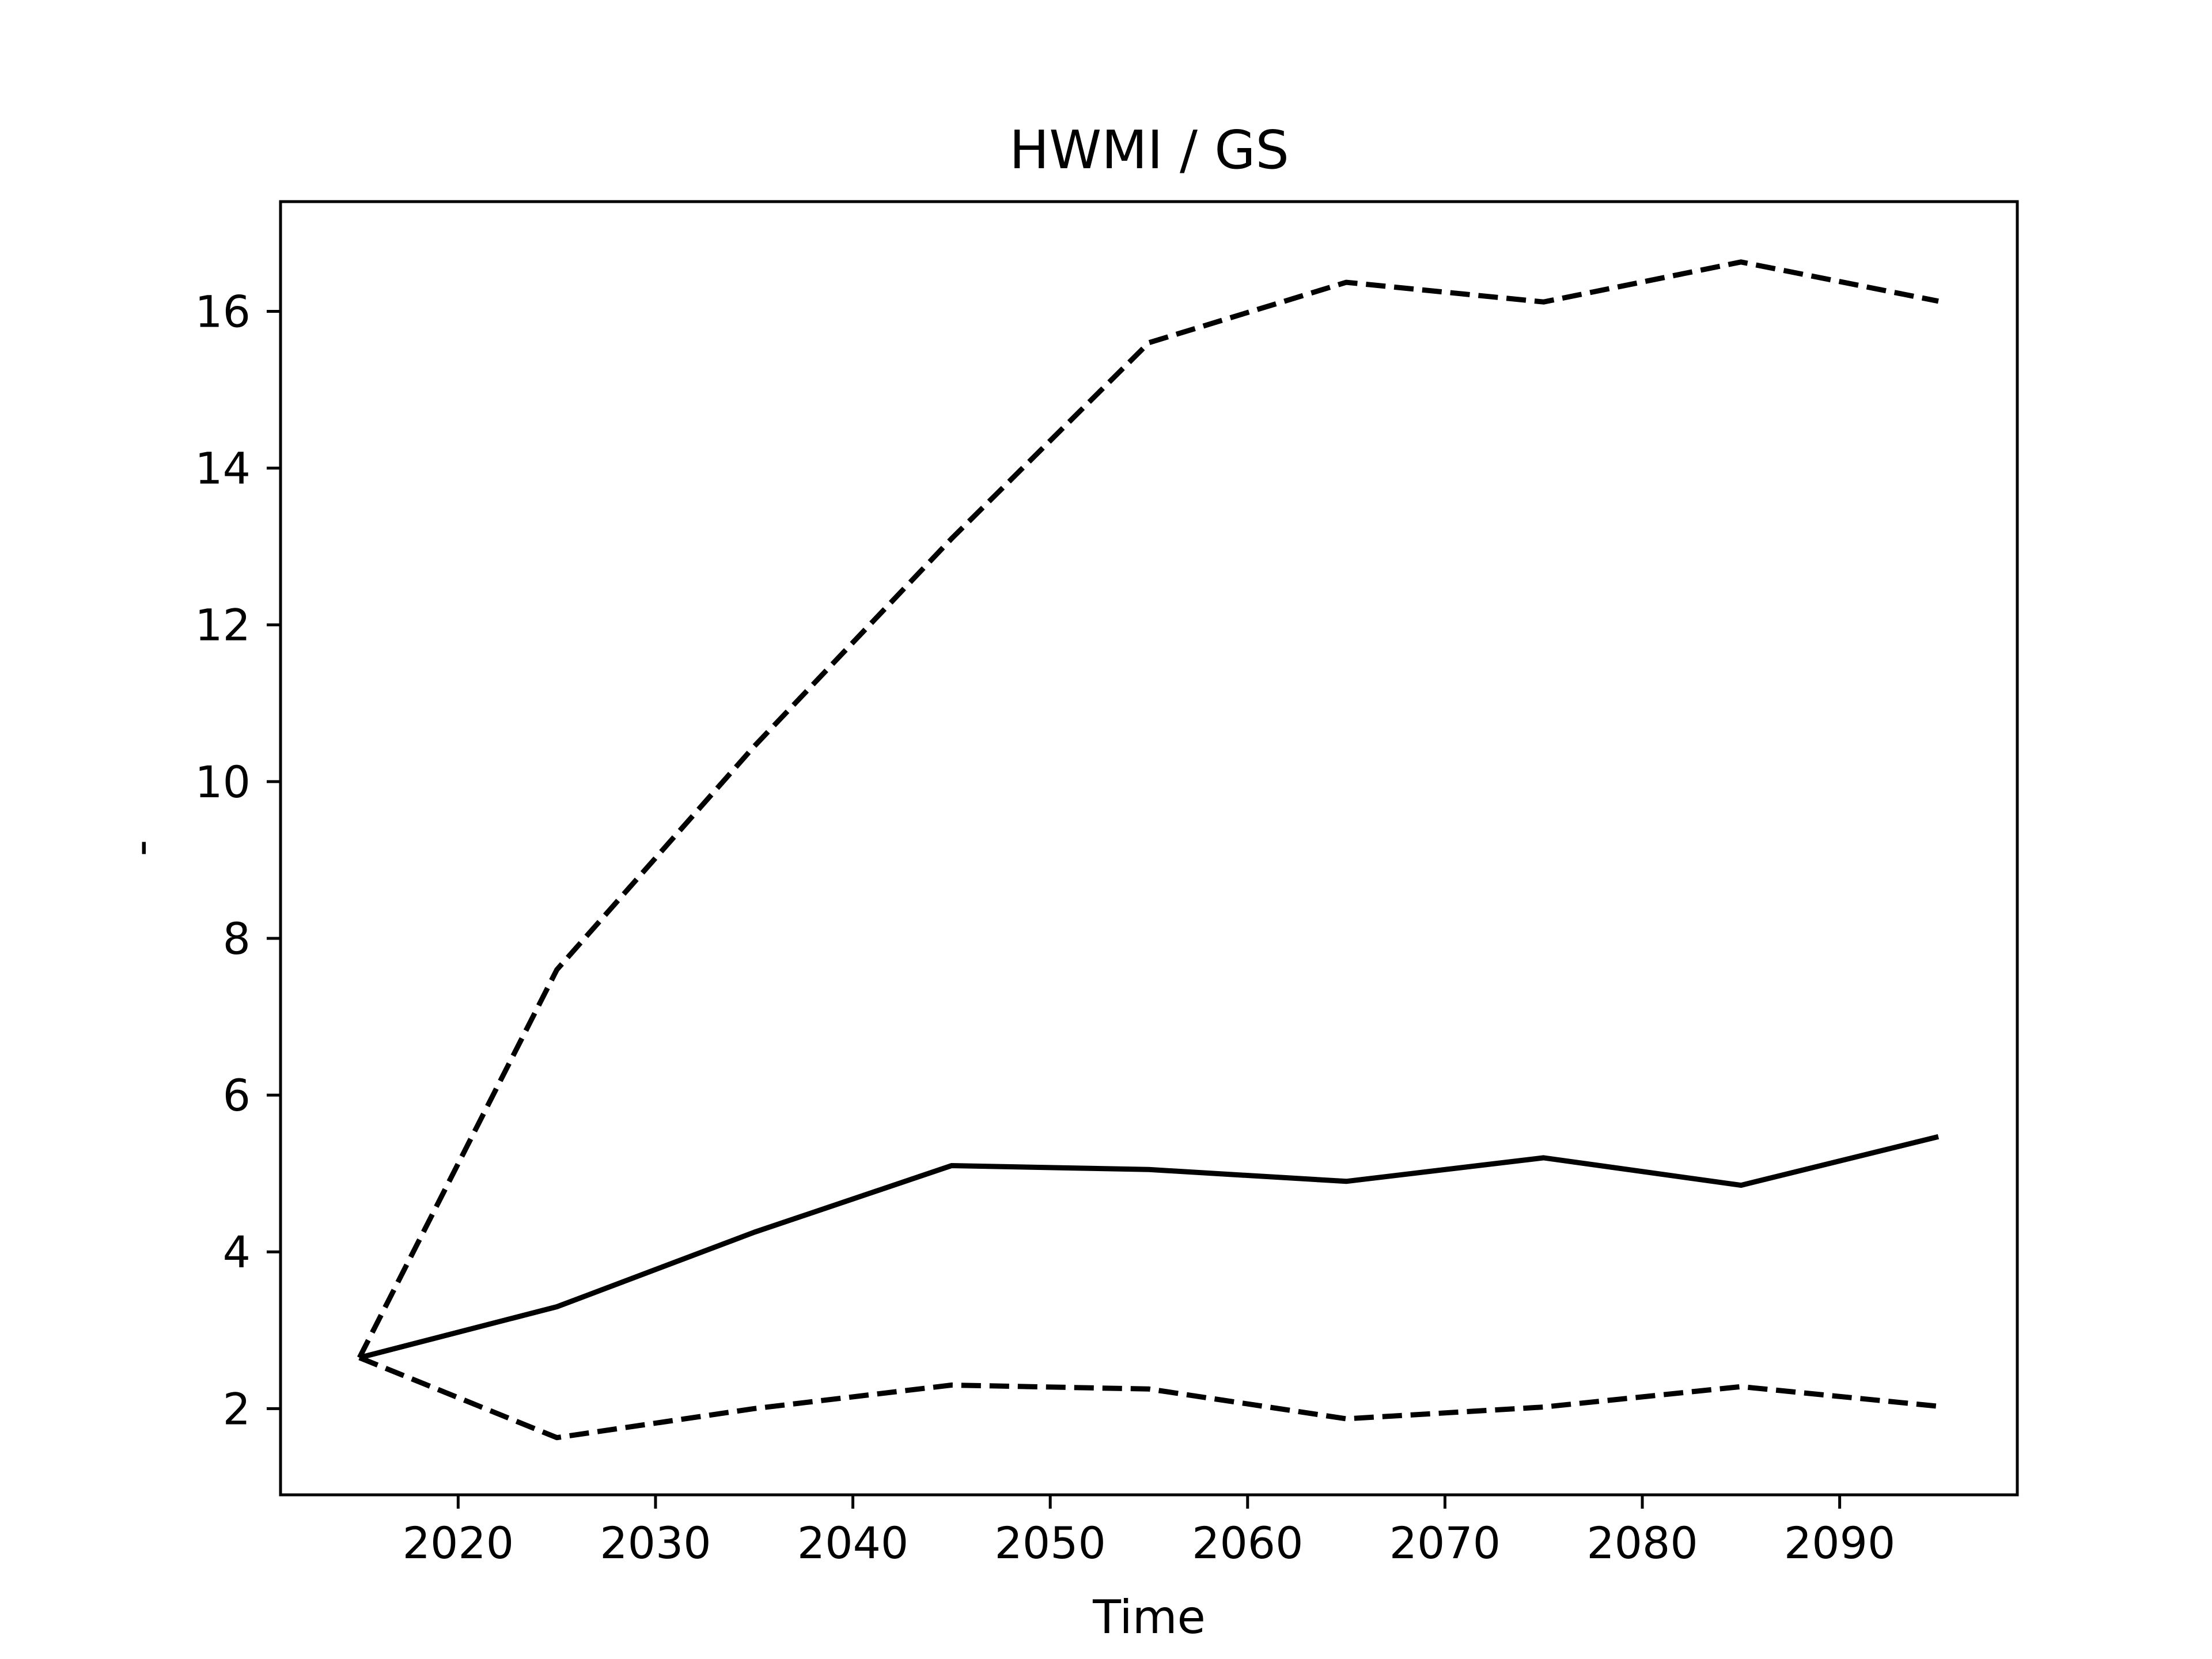 This screenshot has height=1659, width=2212. What do you see at coordinates (1445, 1543) in the screenshot?
I see `x-tick-label: 2070` at bounding box center [1445, 1543].